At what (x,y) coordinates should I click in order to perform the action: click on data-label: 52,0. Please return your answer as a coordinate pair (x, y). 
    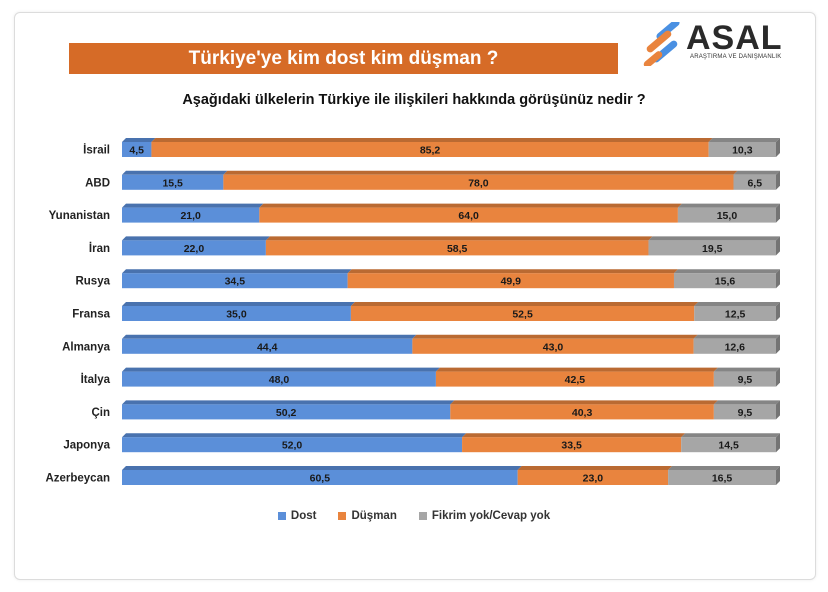
    Looking at the image, I should click on (292, 446).